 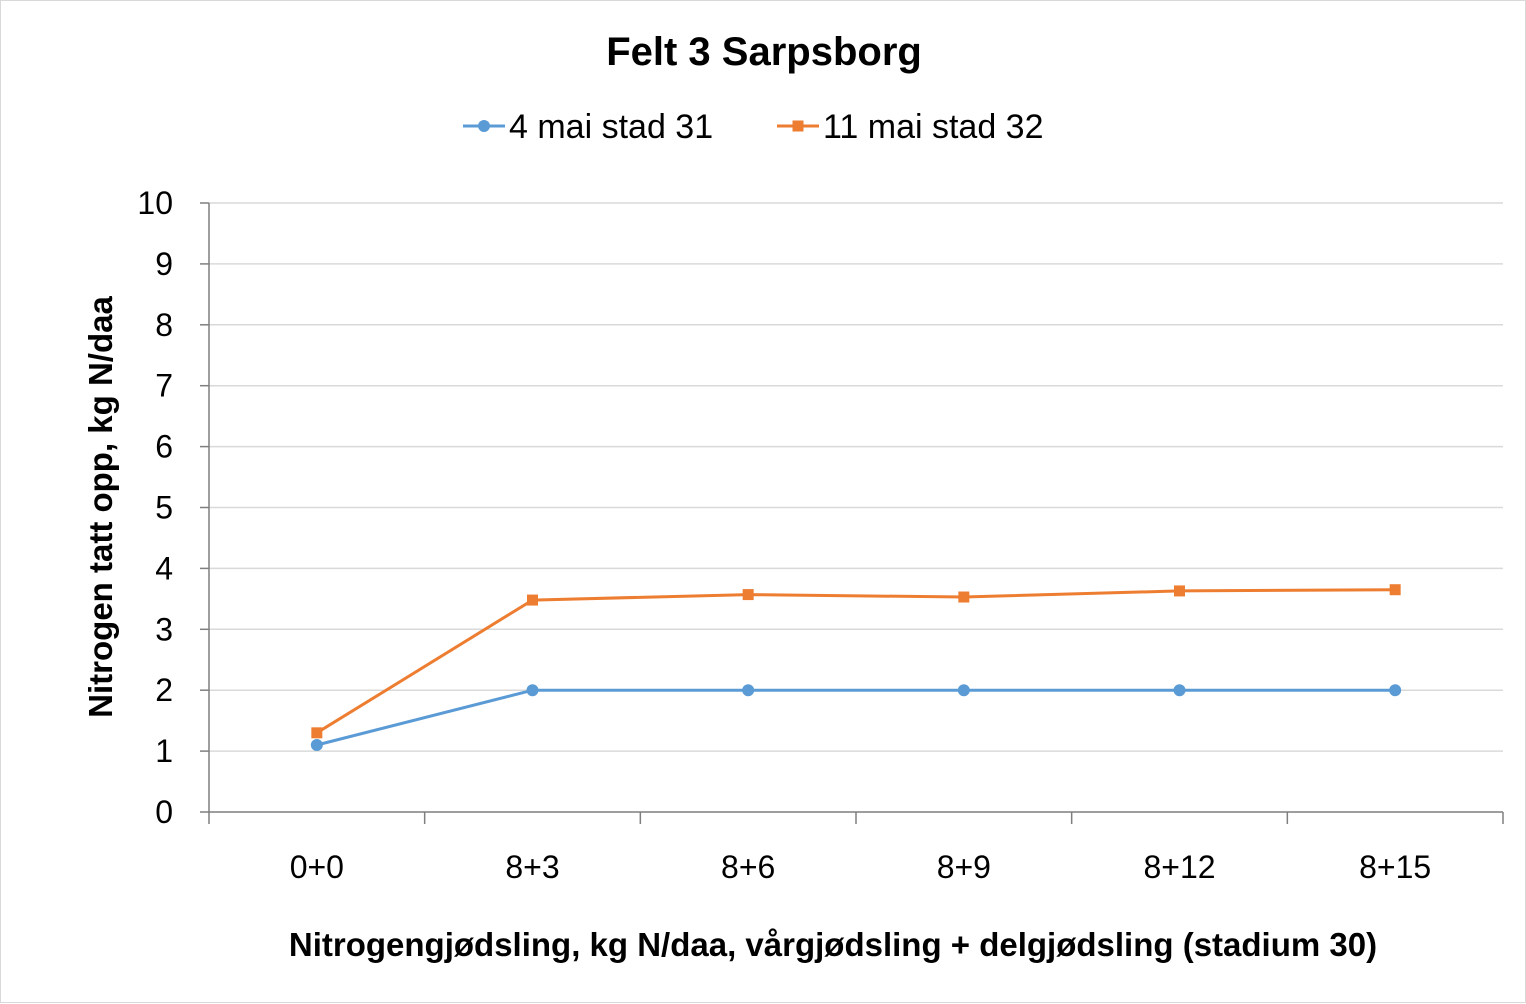 I want to click on y-tick-label: 0, so click(x=164, y=812).